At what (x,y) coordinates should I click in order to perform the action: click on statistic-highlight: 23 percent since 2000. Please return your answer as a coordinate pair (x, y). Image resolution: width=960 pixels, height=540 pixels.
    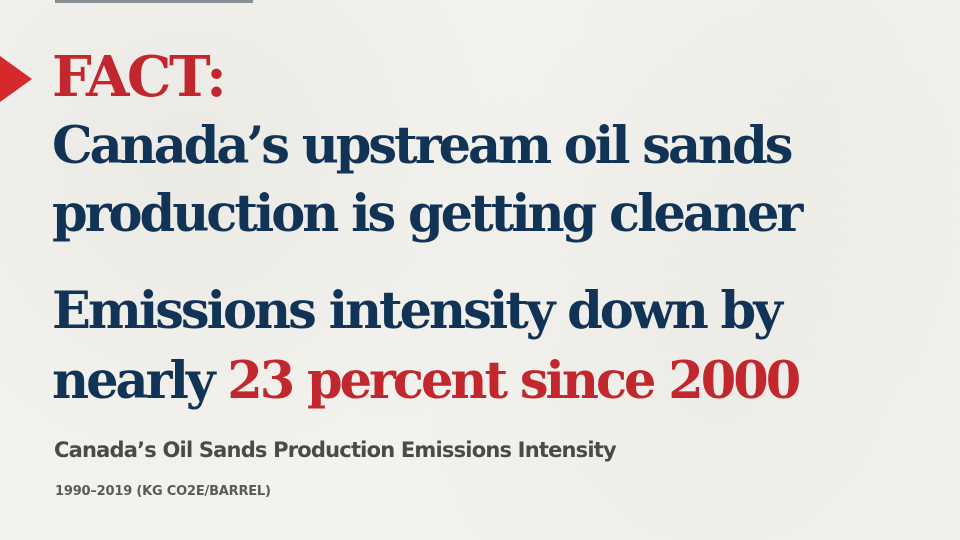
    Looking at the image, I should click on (514, 381).